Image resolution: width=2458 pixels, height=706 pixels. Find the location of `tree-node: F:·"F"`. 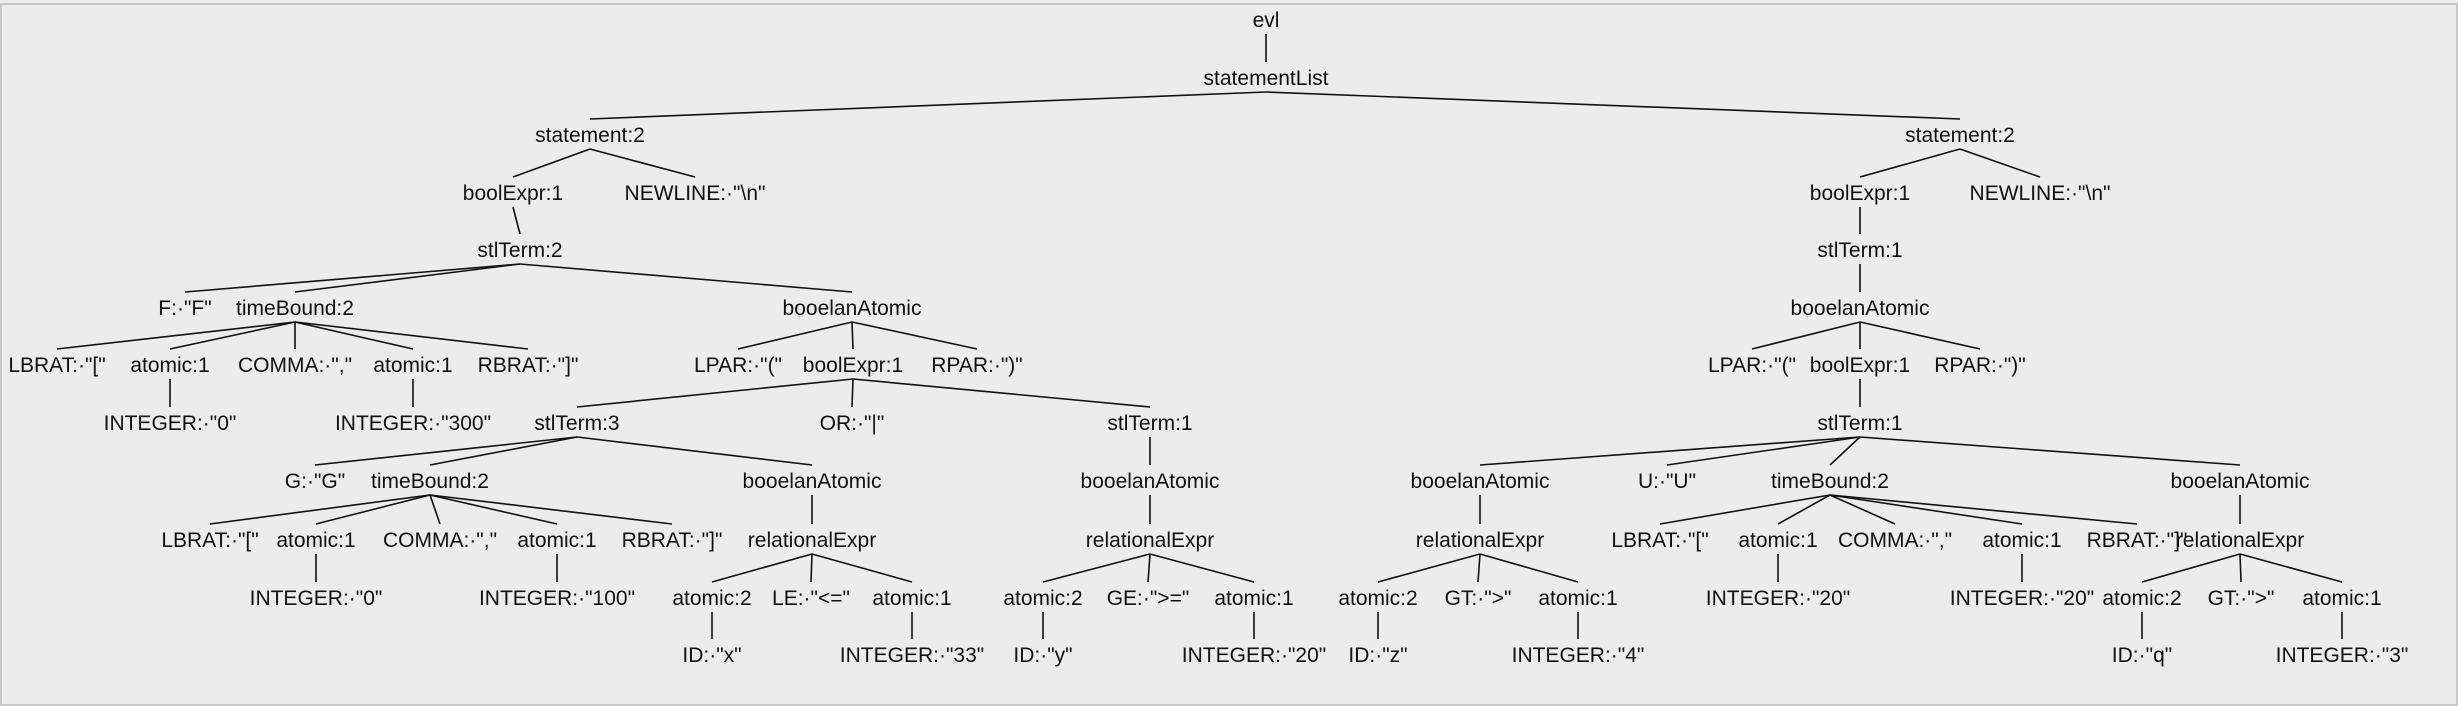

tree-node: F:·"F" is located at coordinates (184, 308).